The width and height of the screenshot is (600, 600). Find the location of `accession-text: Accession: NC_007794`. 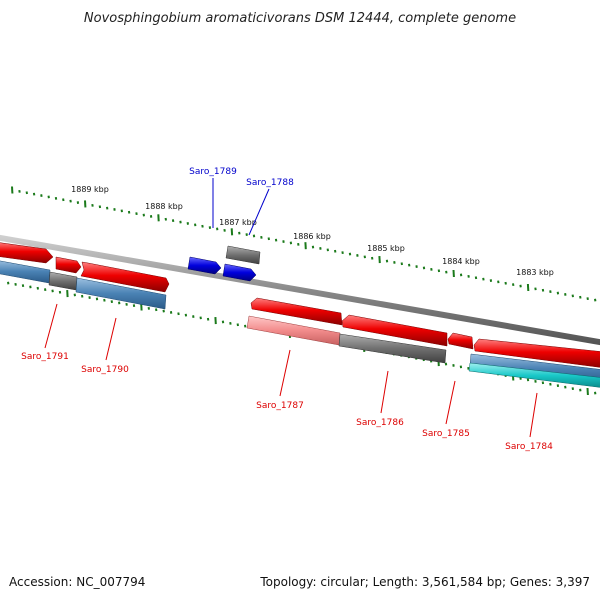

accession-text: Accession: NC_007794 is located at coordinates (77, 582).